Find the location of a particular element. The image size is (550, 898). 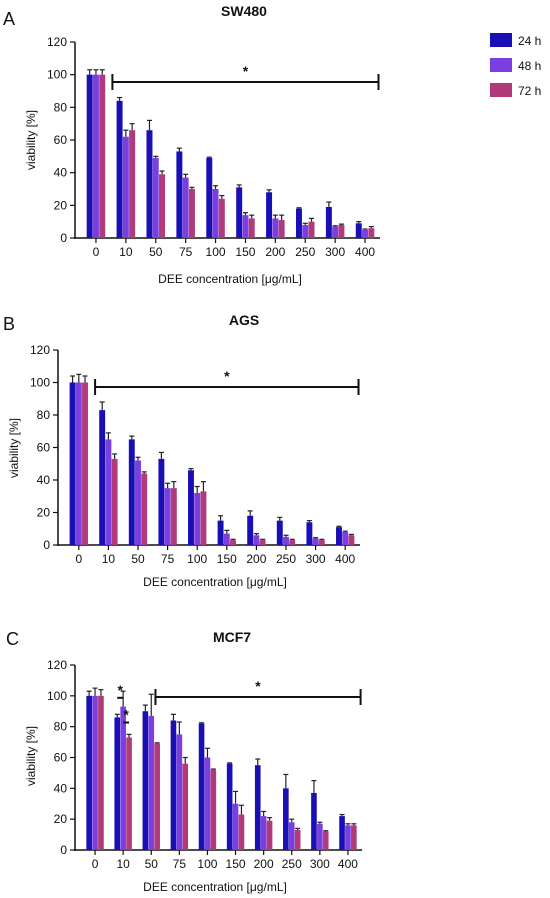

y-axis-label-ags: viability [%] is located at coordinates (14, 448).